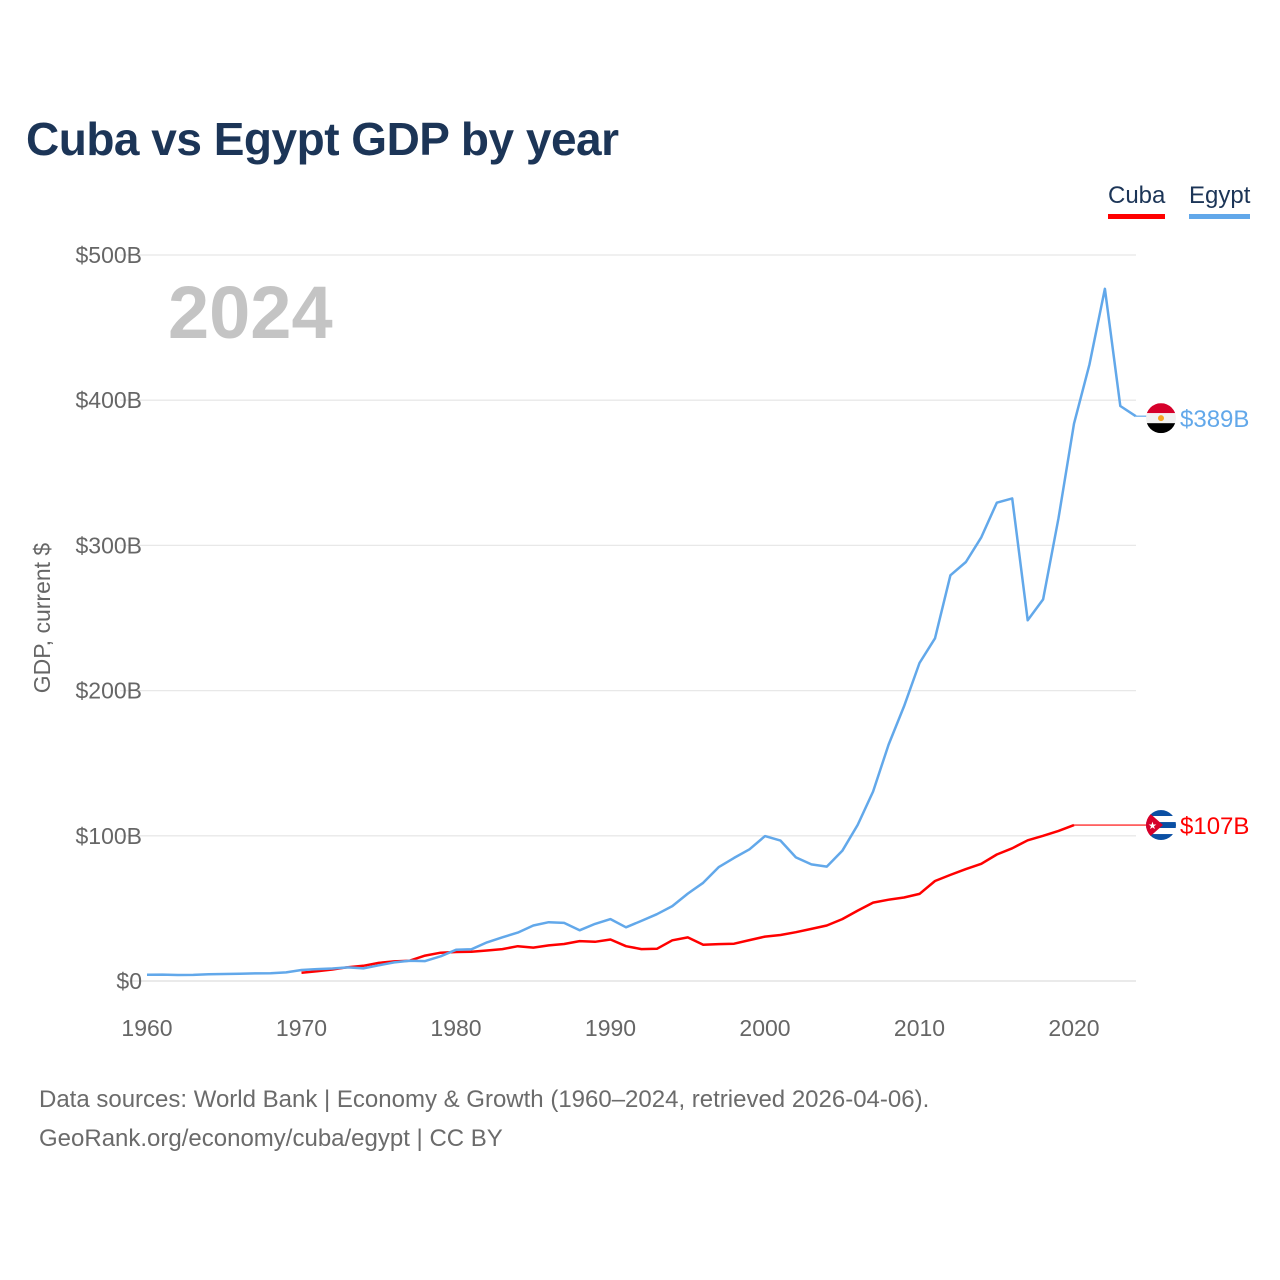 The width and height of the screenshot is (1280, 1280). Describe the element at coordinates (42, 618) in the screenshot. I see `y-axis-label: GDP, current $` at that location.